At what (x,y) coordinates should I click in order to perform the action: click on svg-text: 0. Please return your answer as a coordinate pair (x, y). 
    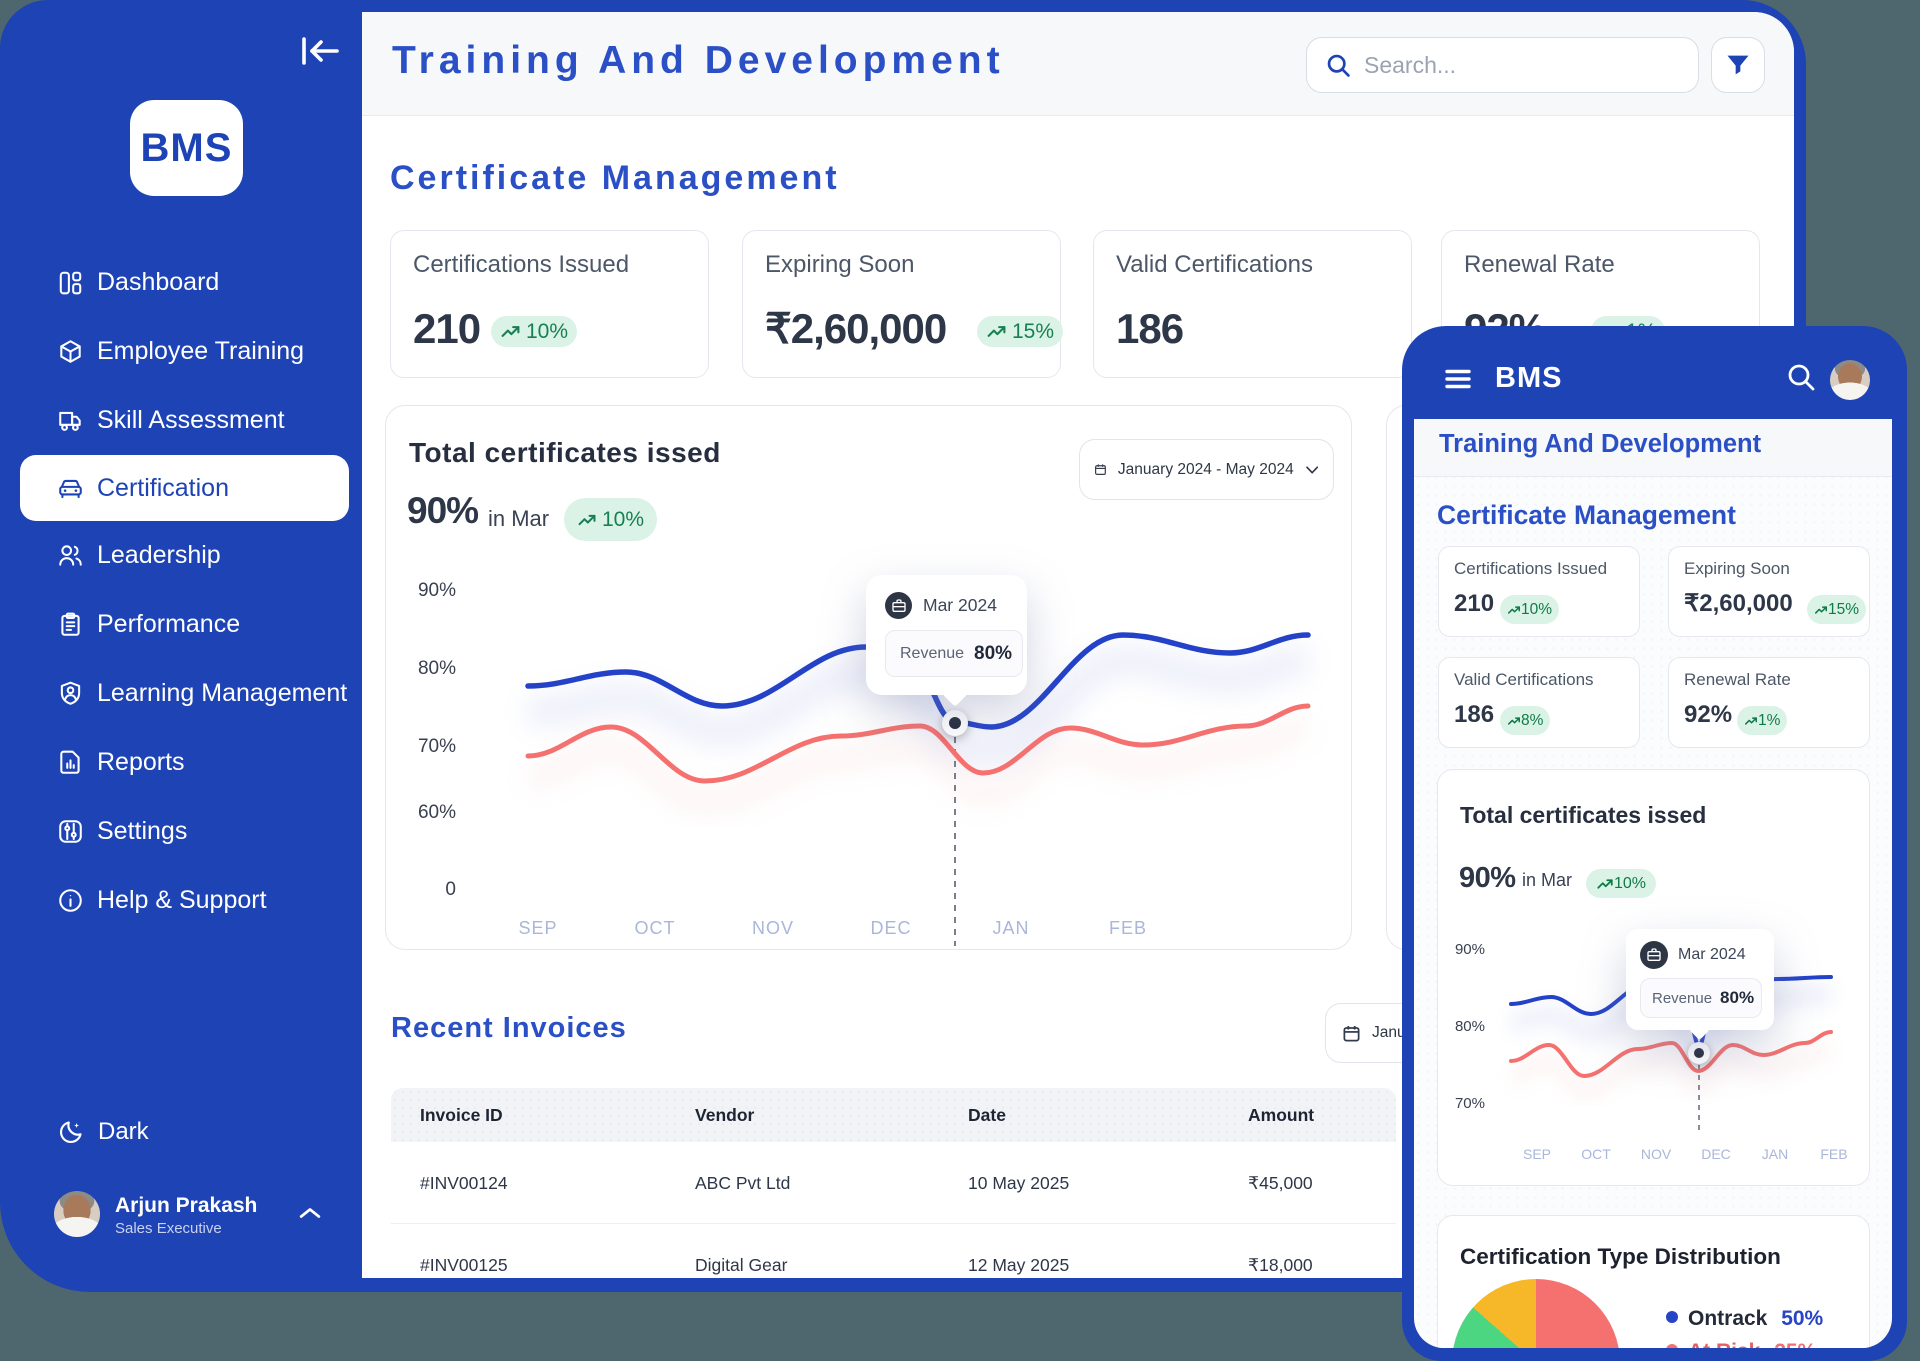
    Looking at the image, I should click on (450, 889).